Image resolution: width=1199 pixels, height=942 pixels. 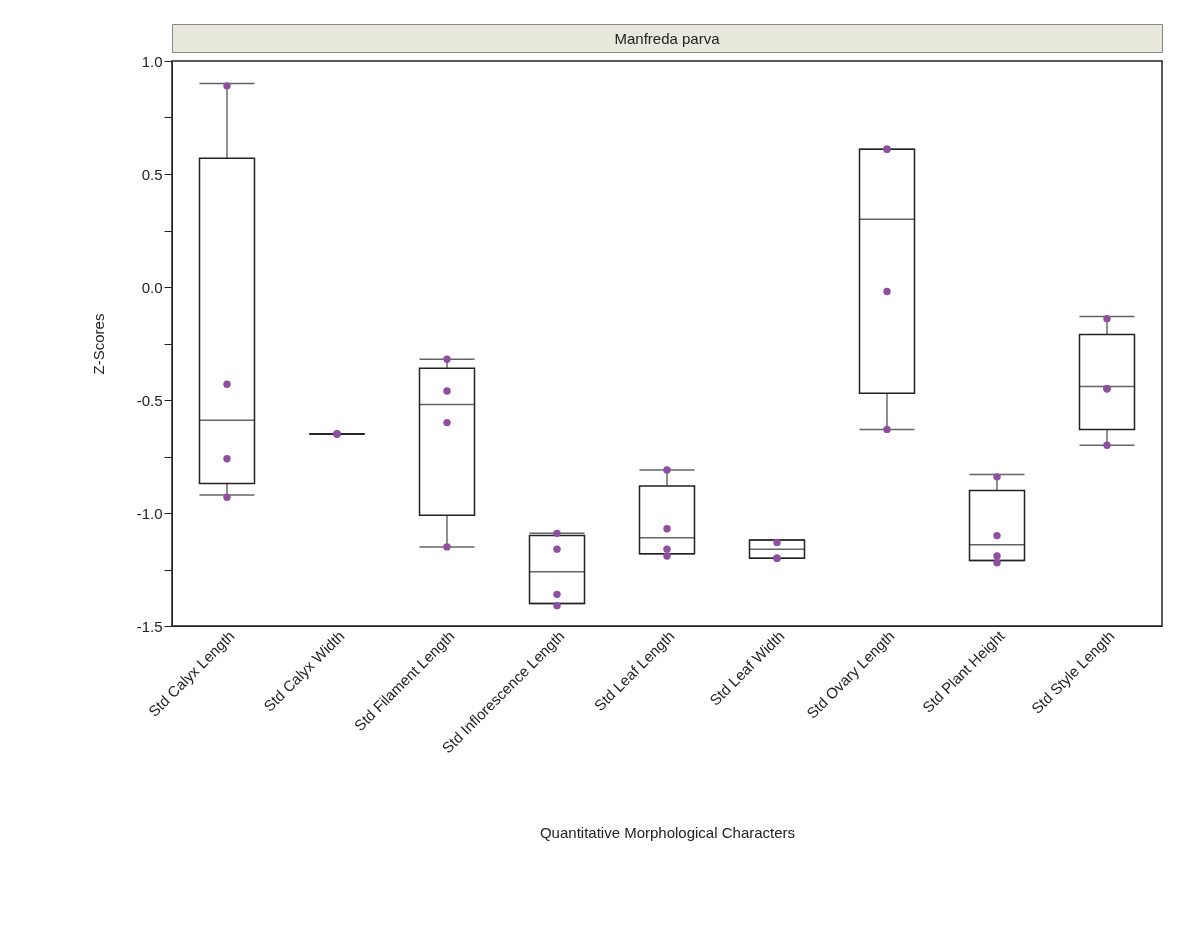 What do you see at coordinates (98, 344) in the screenshot?
I see `y-axis-title: Z-Scores` at bounding box center [98, 344].